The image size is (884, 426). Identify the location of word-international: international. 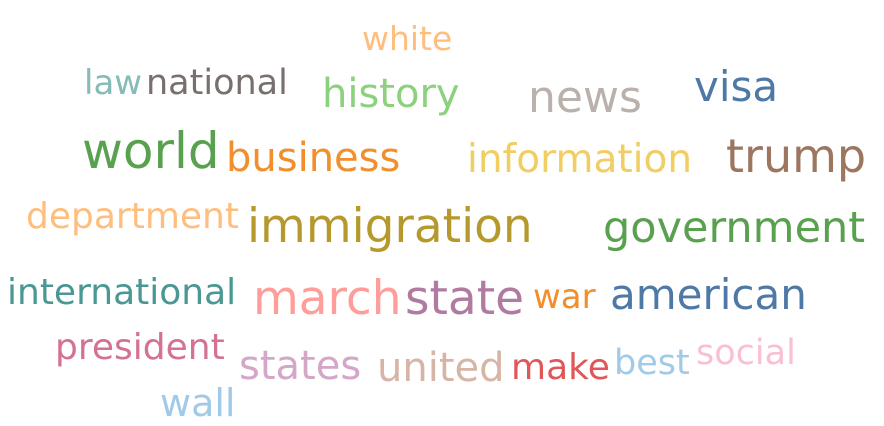
(122, 292).